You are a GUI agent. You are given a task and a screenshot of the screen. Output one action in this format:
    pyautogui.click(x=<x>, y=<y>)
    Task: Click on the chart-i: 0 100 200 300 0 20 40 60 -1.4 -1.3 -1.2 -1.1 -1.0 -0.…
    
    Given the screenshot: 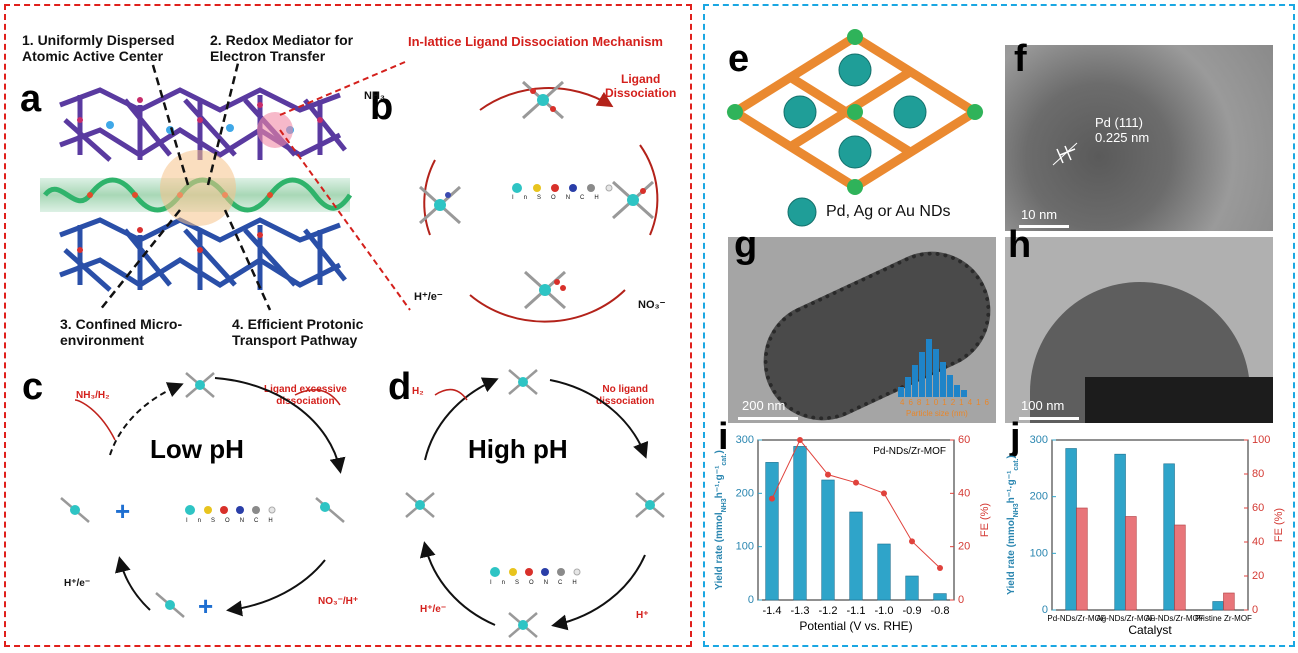 What is the action you would take?
    pyautogui.click(x=852, y=533)
    